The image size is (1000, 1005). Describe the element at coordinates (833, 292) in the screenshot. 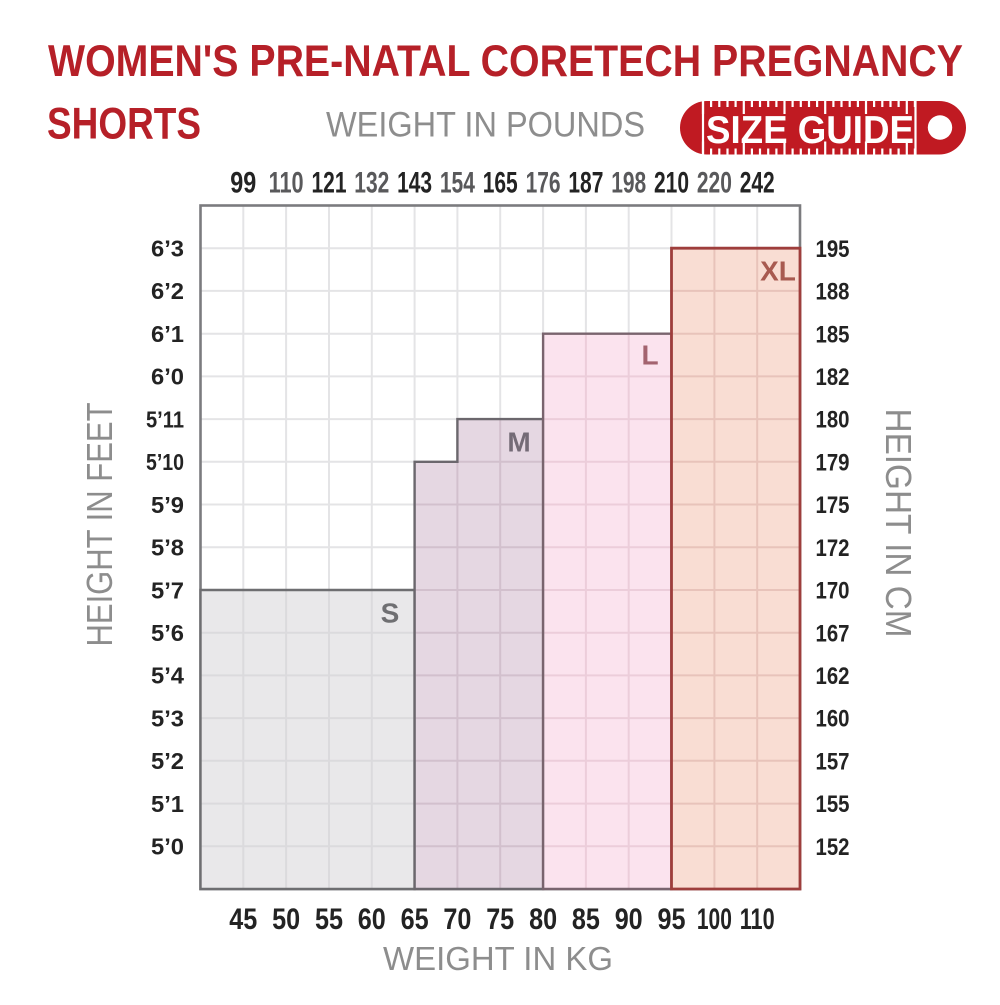

I see `svg-text: 188` at that location.